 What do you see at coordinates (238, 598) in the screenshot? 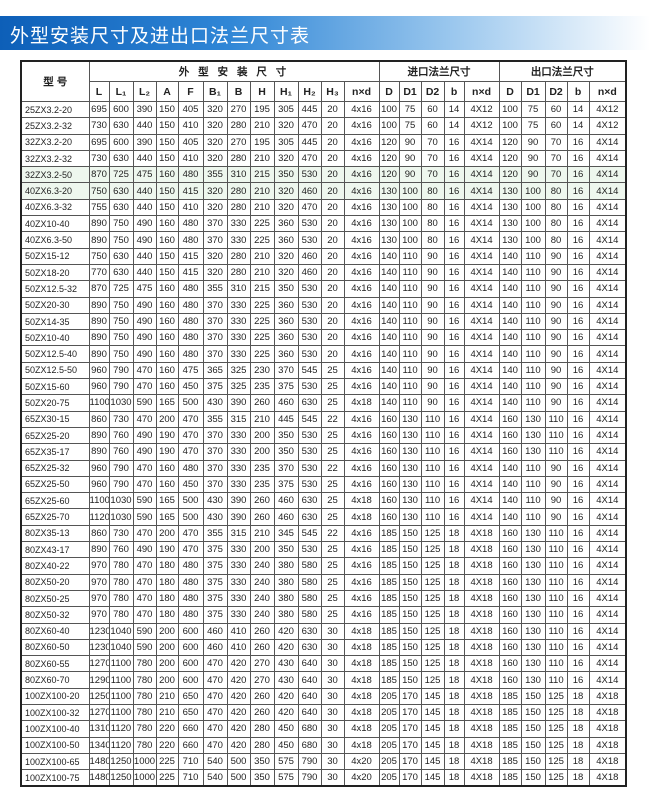
I see `value-cell: 330` at bounding box center [238, 598].